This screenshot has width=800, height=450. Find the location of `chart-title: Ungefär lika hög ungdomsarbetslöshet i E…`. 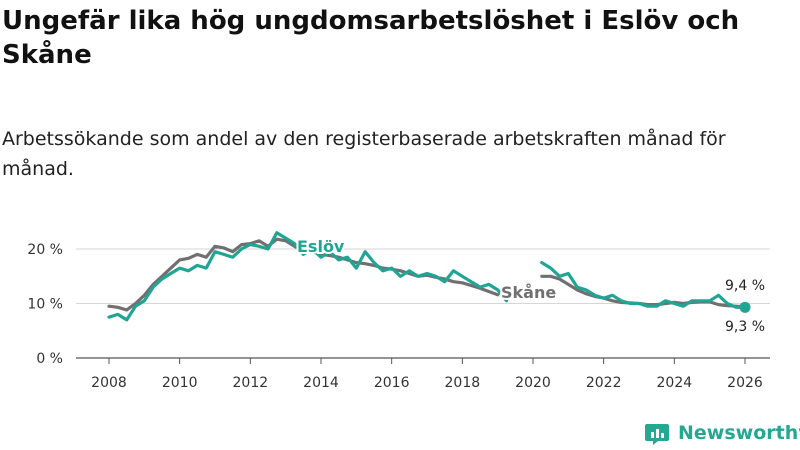

chart-title: Ungefär lika hög ungdomsarbetslöshet i E… is located at coordinates (371, 38).